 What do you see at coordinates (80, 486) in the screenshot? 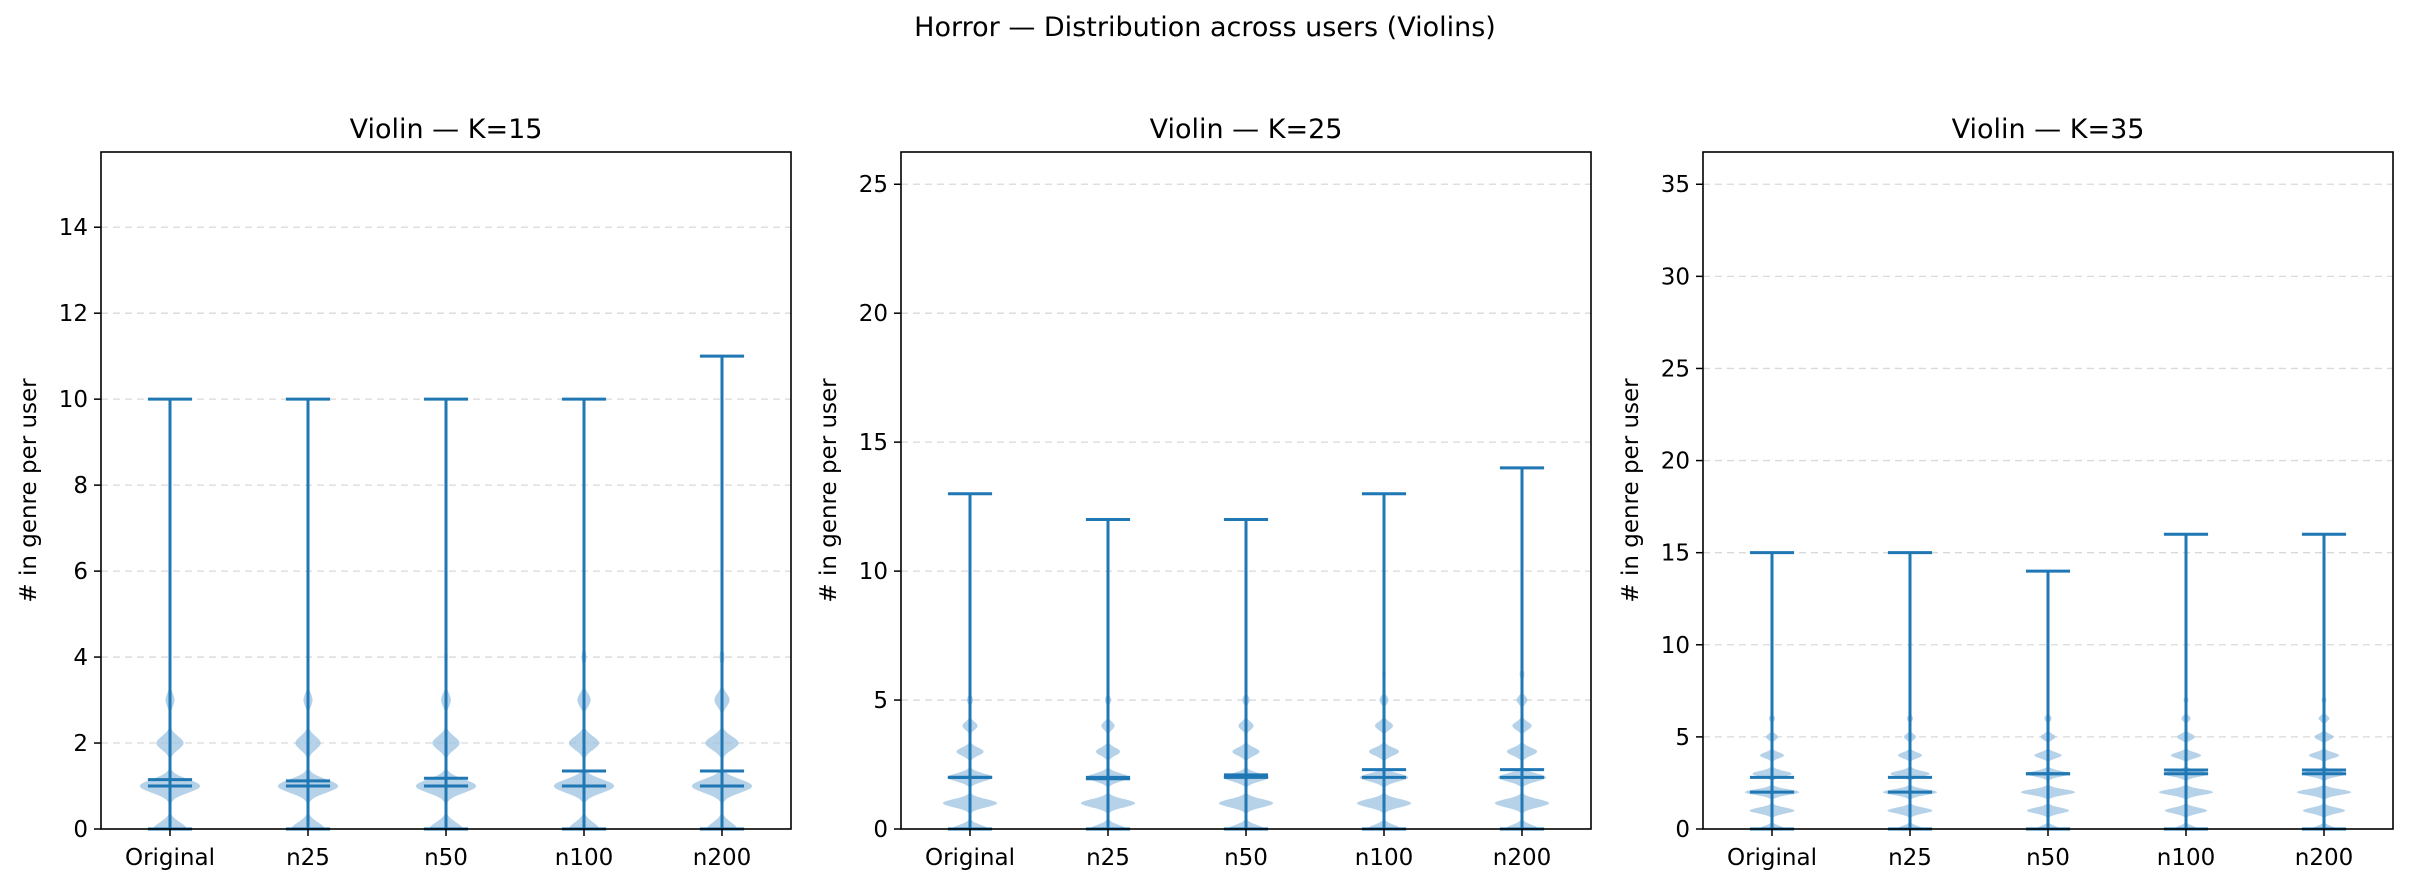
I see `y-tick-label: 8` at bounding box center [80, 486].